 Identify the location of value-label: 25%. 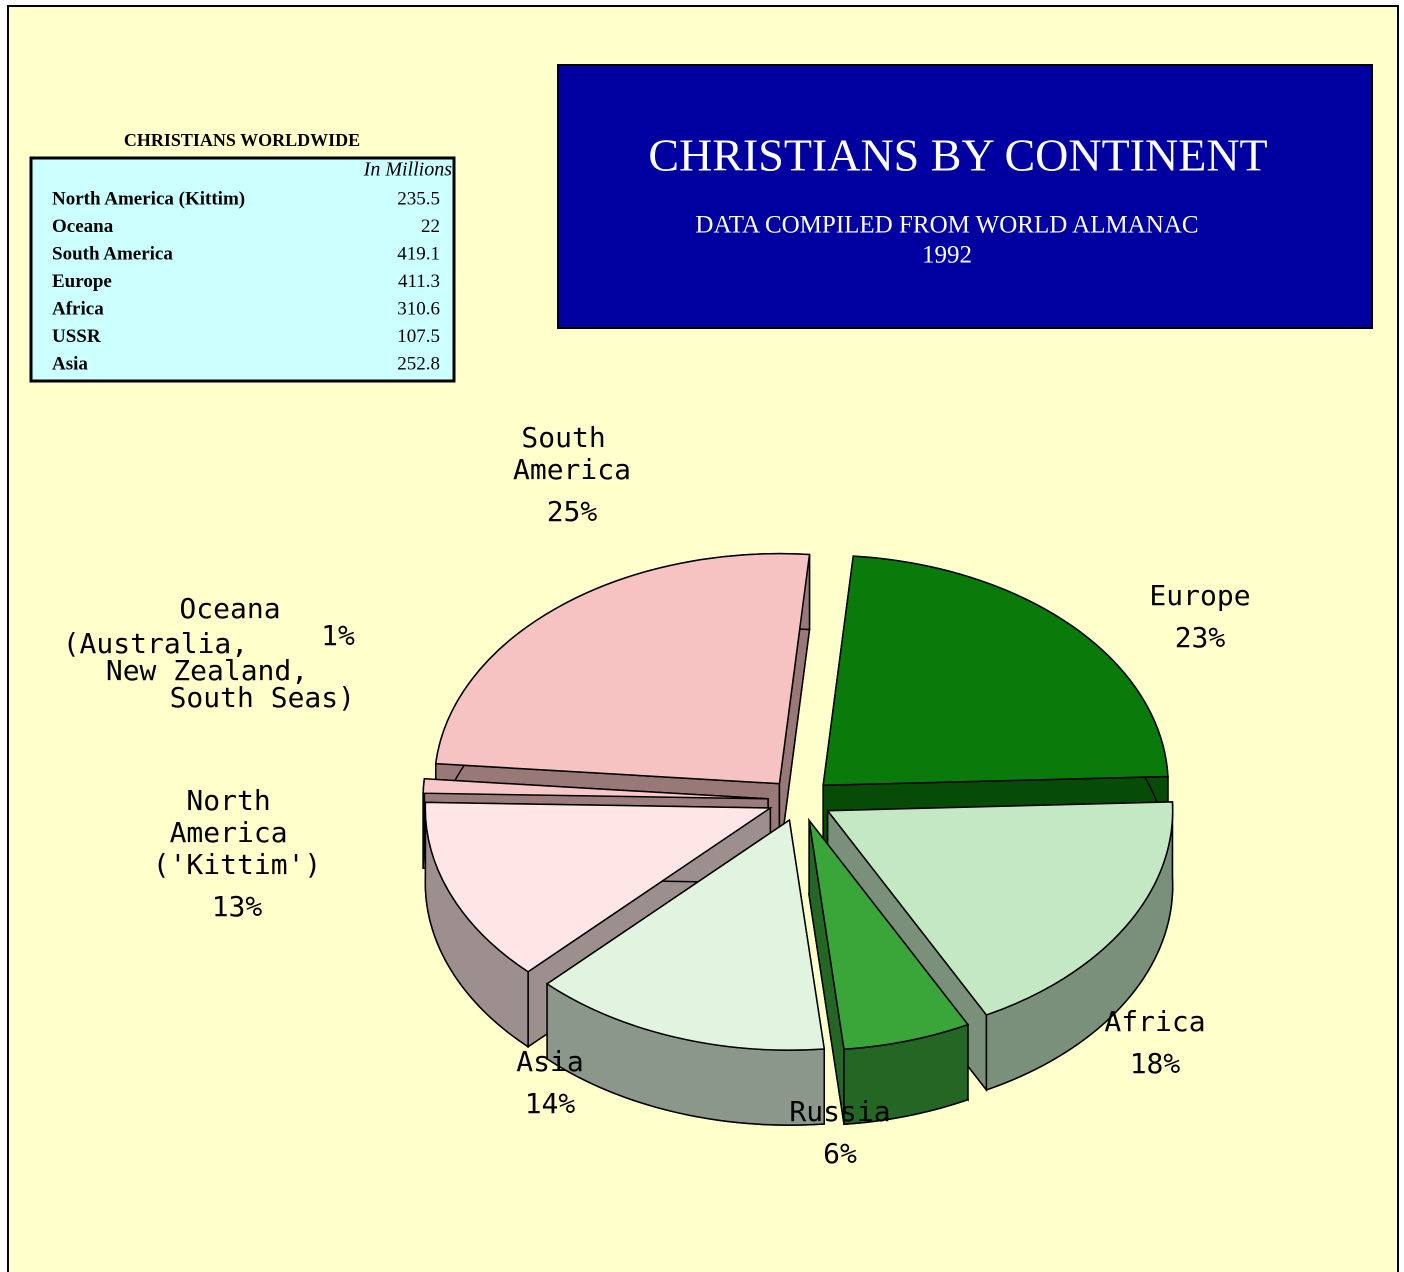
(572, 511).